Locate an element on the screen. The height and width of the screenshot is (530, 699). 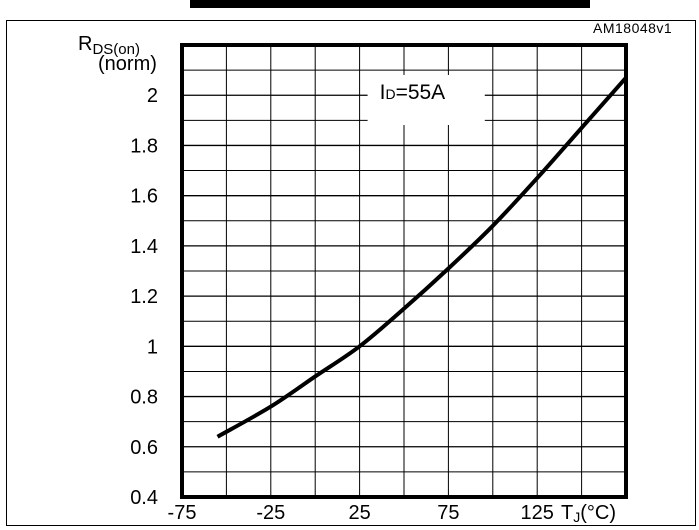
y-tick-label: 1.2 is located at coordinates (144, 297).